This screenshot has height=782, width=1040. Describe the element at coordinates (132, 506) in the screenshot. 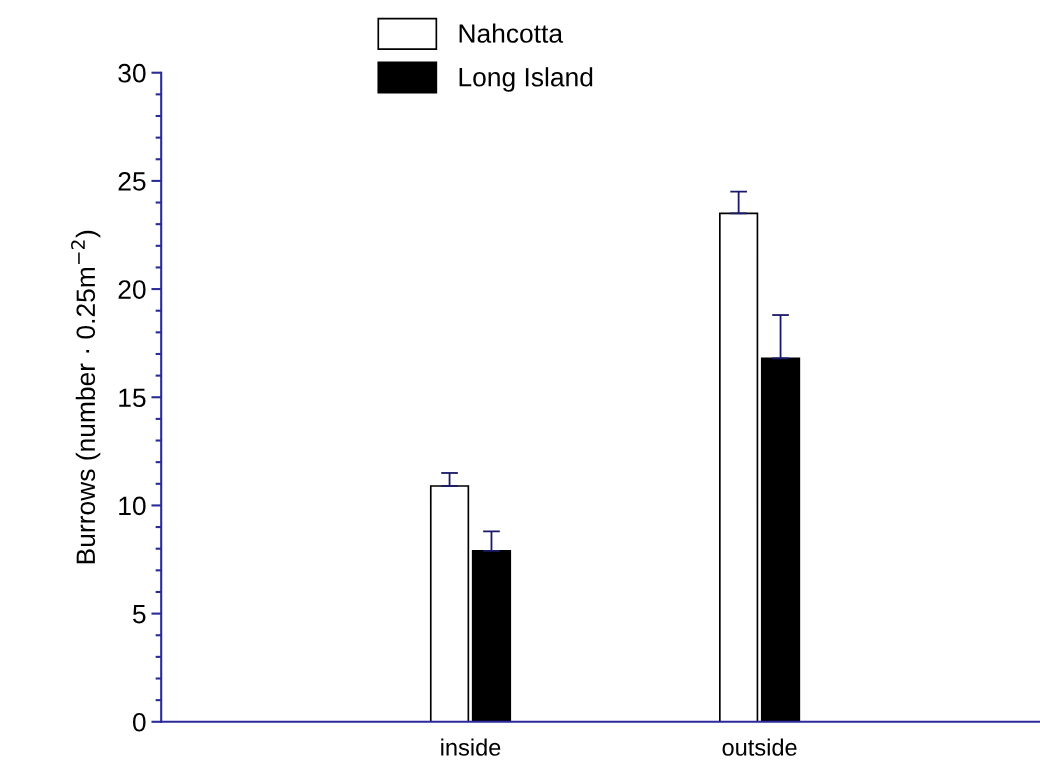

I see `y-tick-label: 10` at that location.